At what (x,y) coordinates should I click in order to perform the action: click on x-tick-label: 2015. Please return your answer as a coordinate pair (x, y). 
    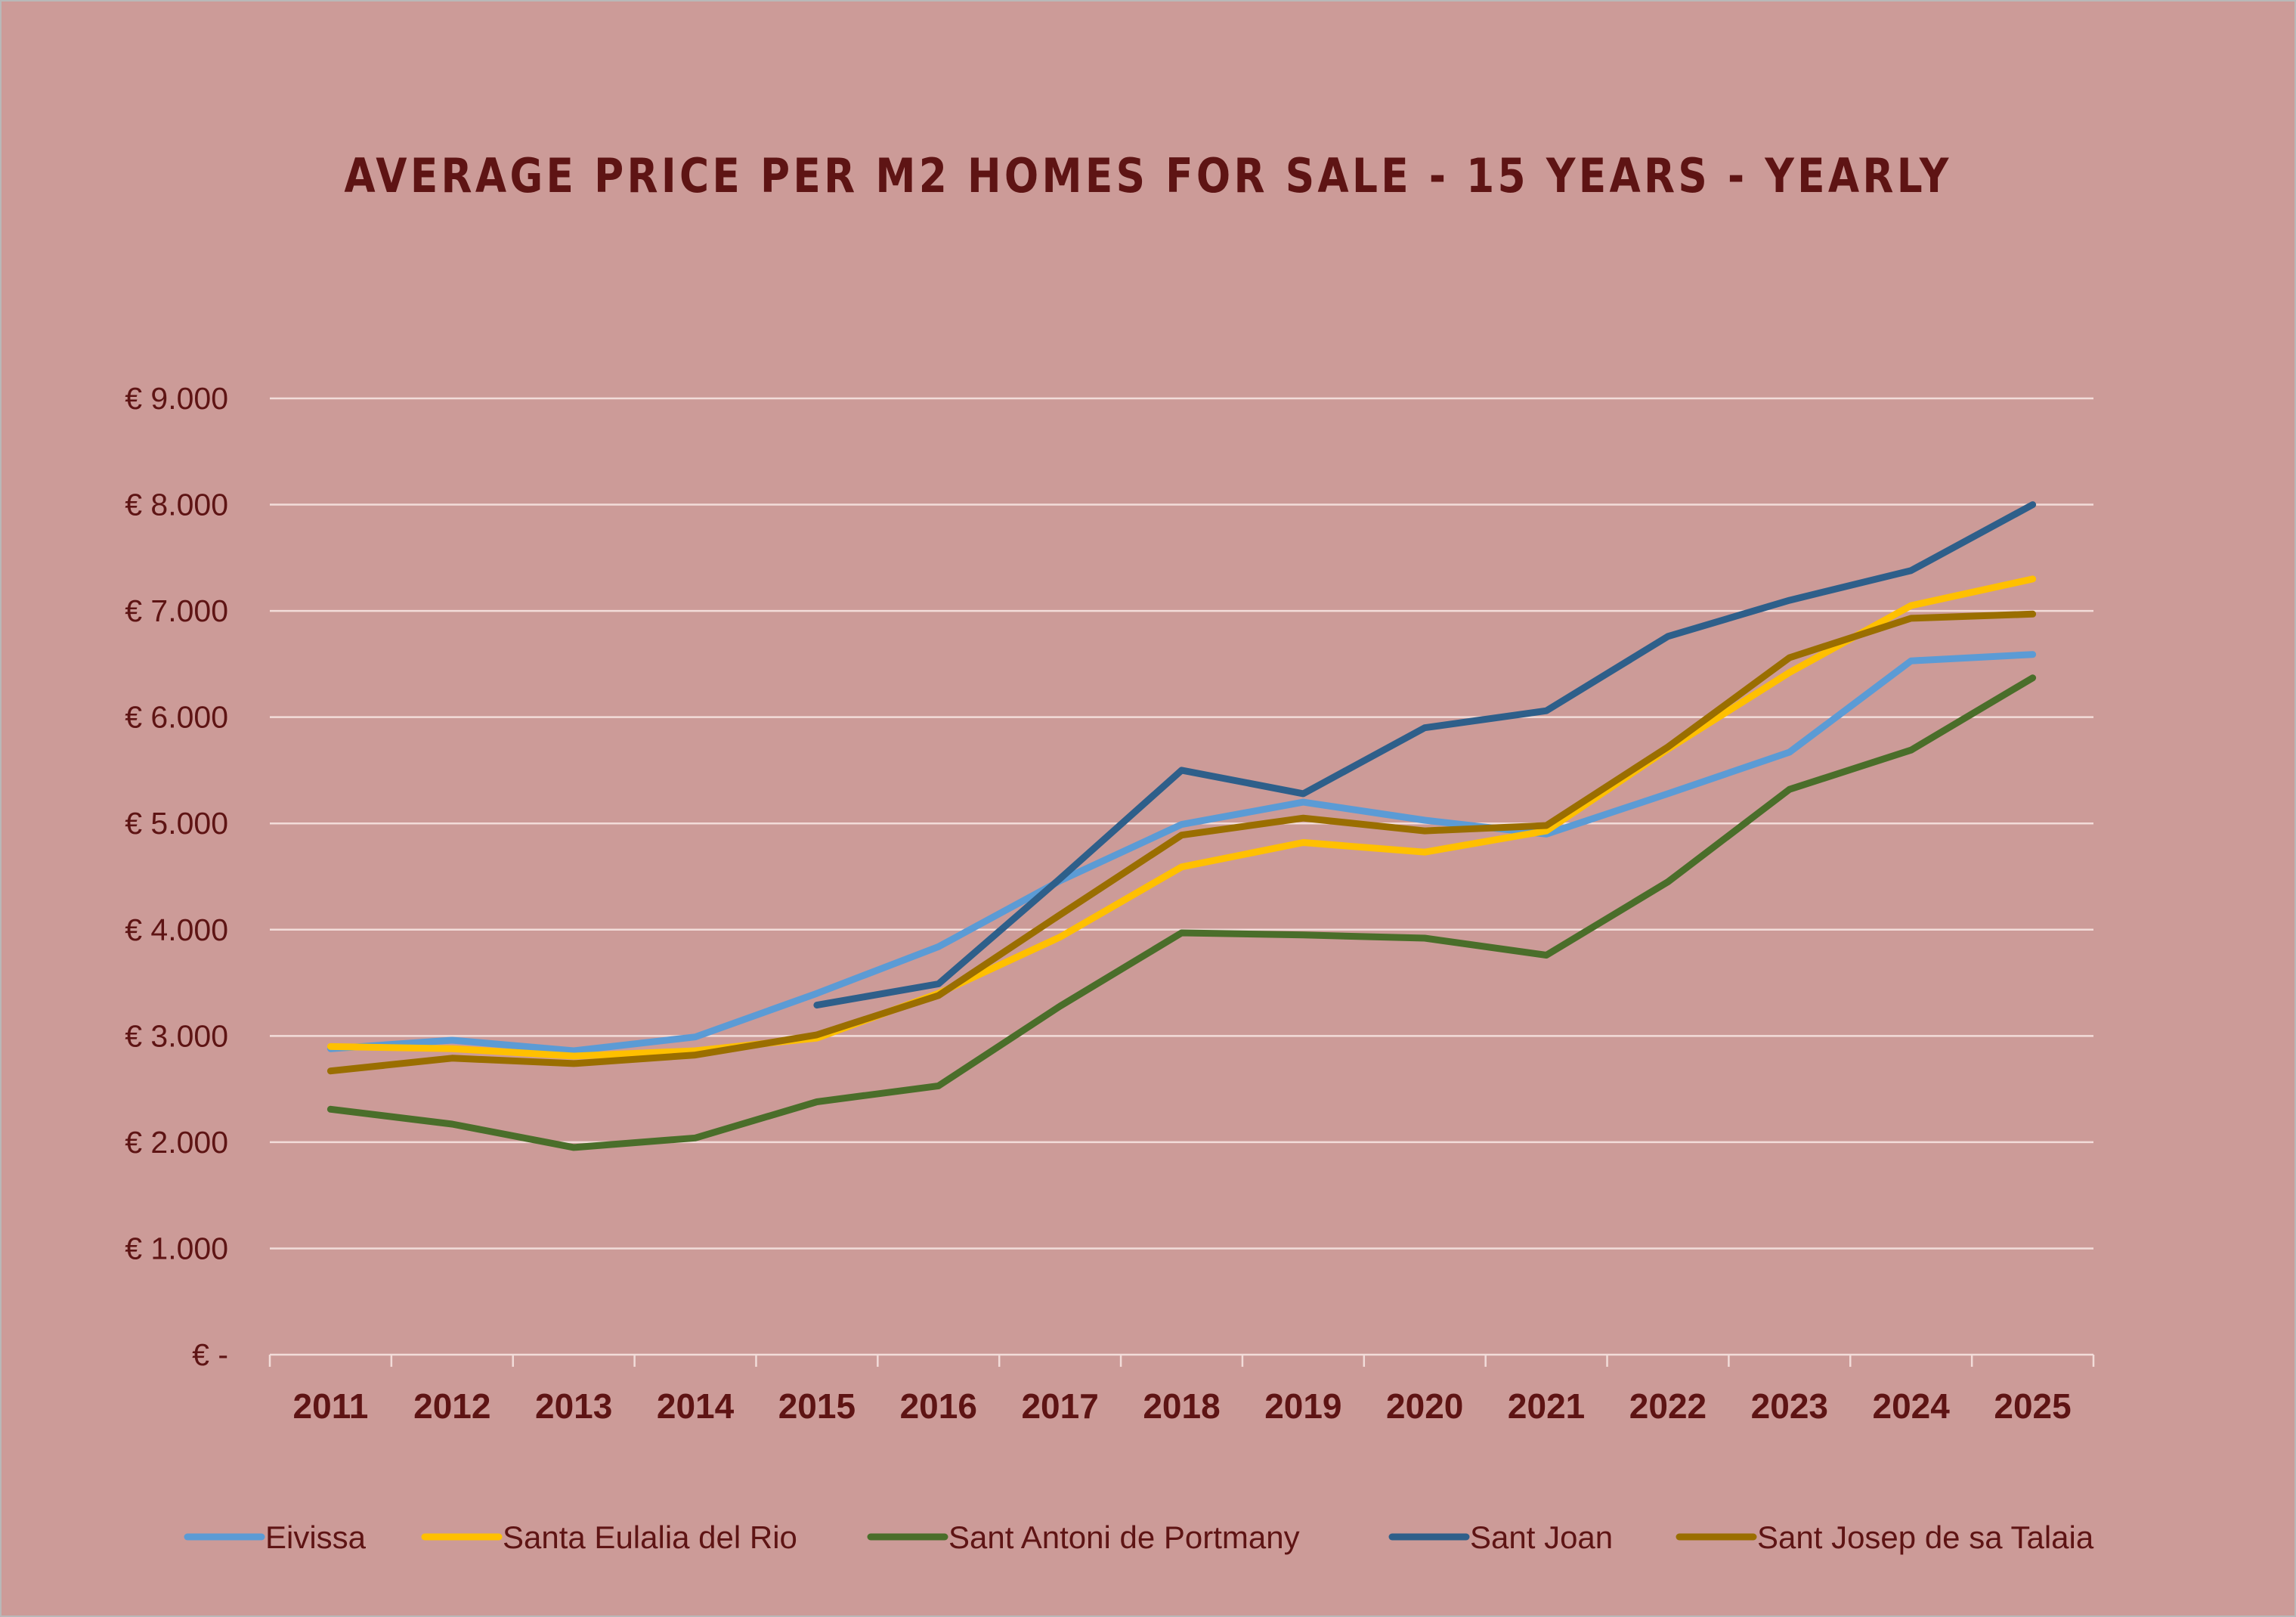
    Looking at the image, I should click on (817, 1406).